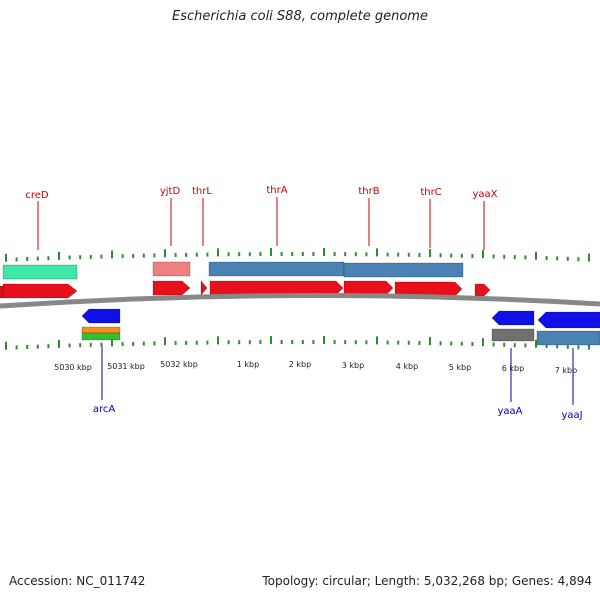 The height and width of the screenshot is (600, 600). Describe the element at coordinates (202, 191) in the screenshot. I see `gene-label-thrL: thrL` at that location.